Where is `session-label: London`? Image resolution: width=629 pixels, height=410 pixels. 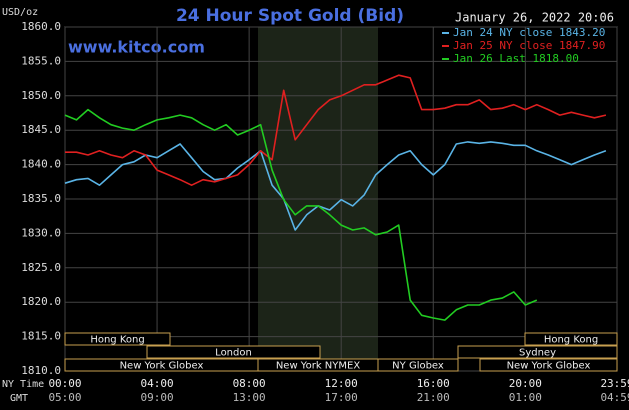
session-label: London is located at coordinates (233, 353).